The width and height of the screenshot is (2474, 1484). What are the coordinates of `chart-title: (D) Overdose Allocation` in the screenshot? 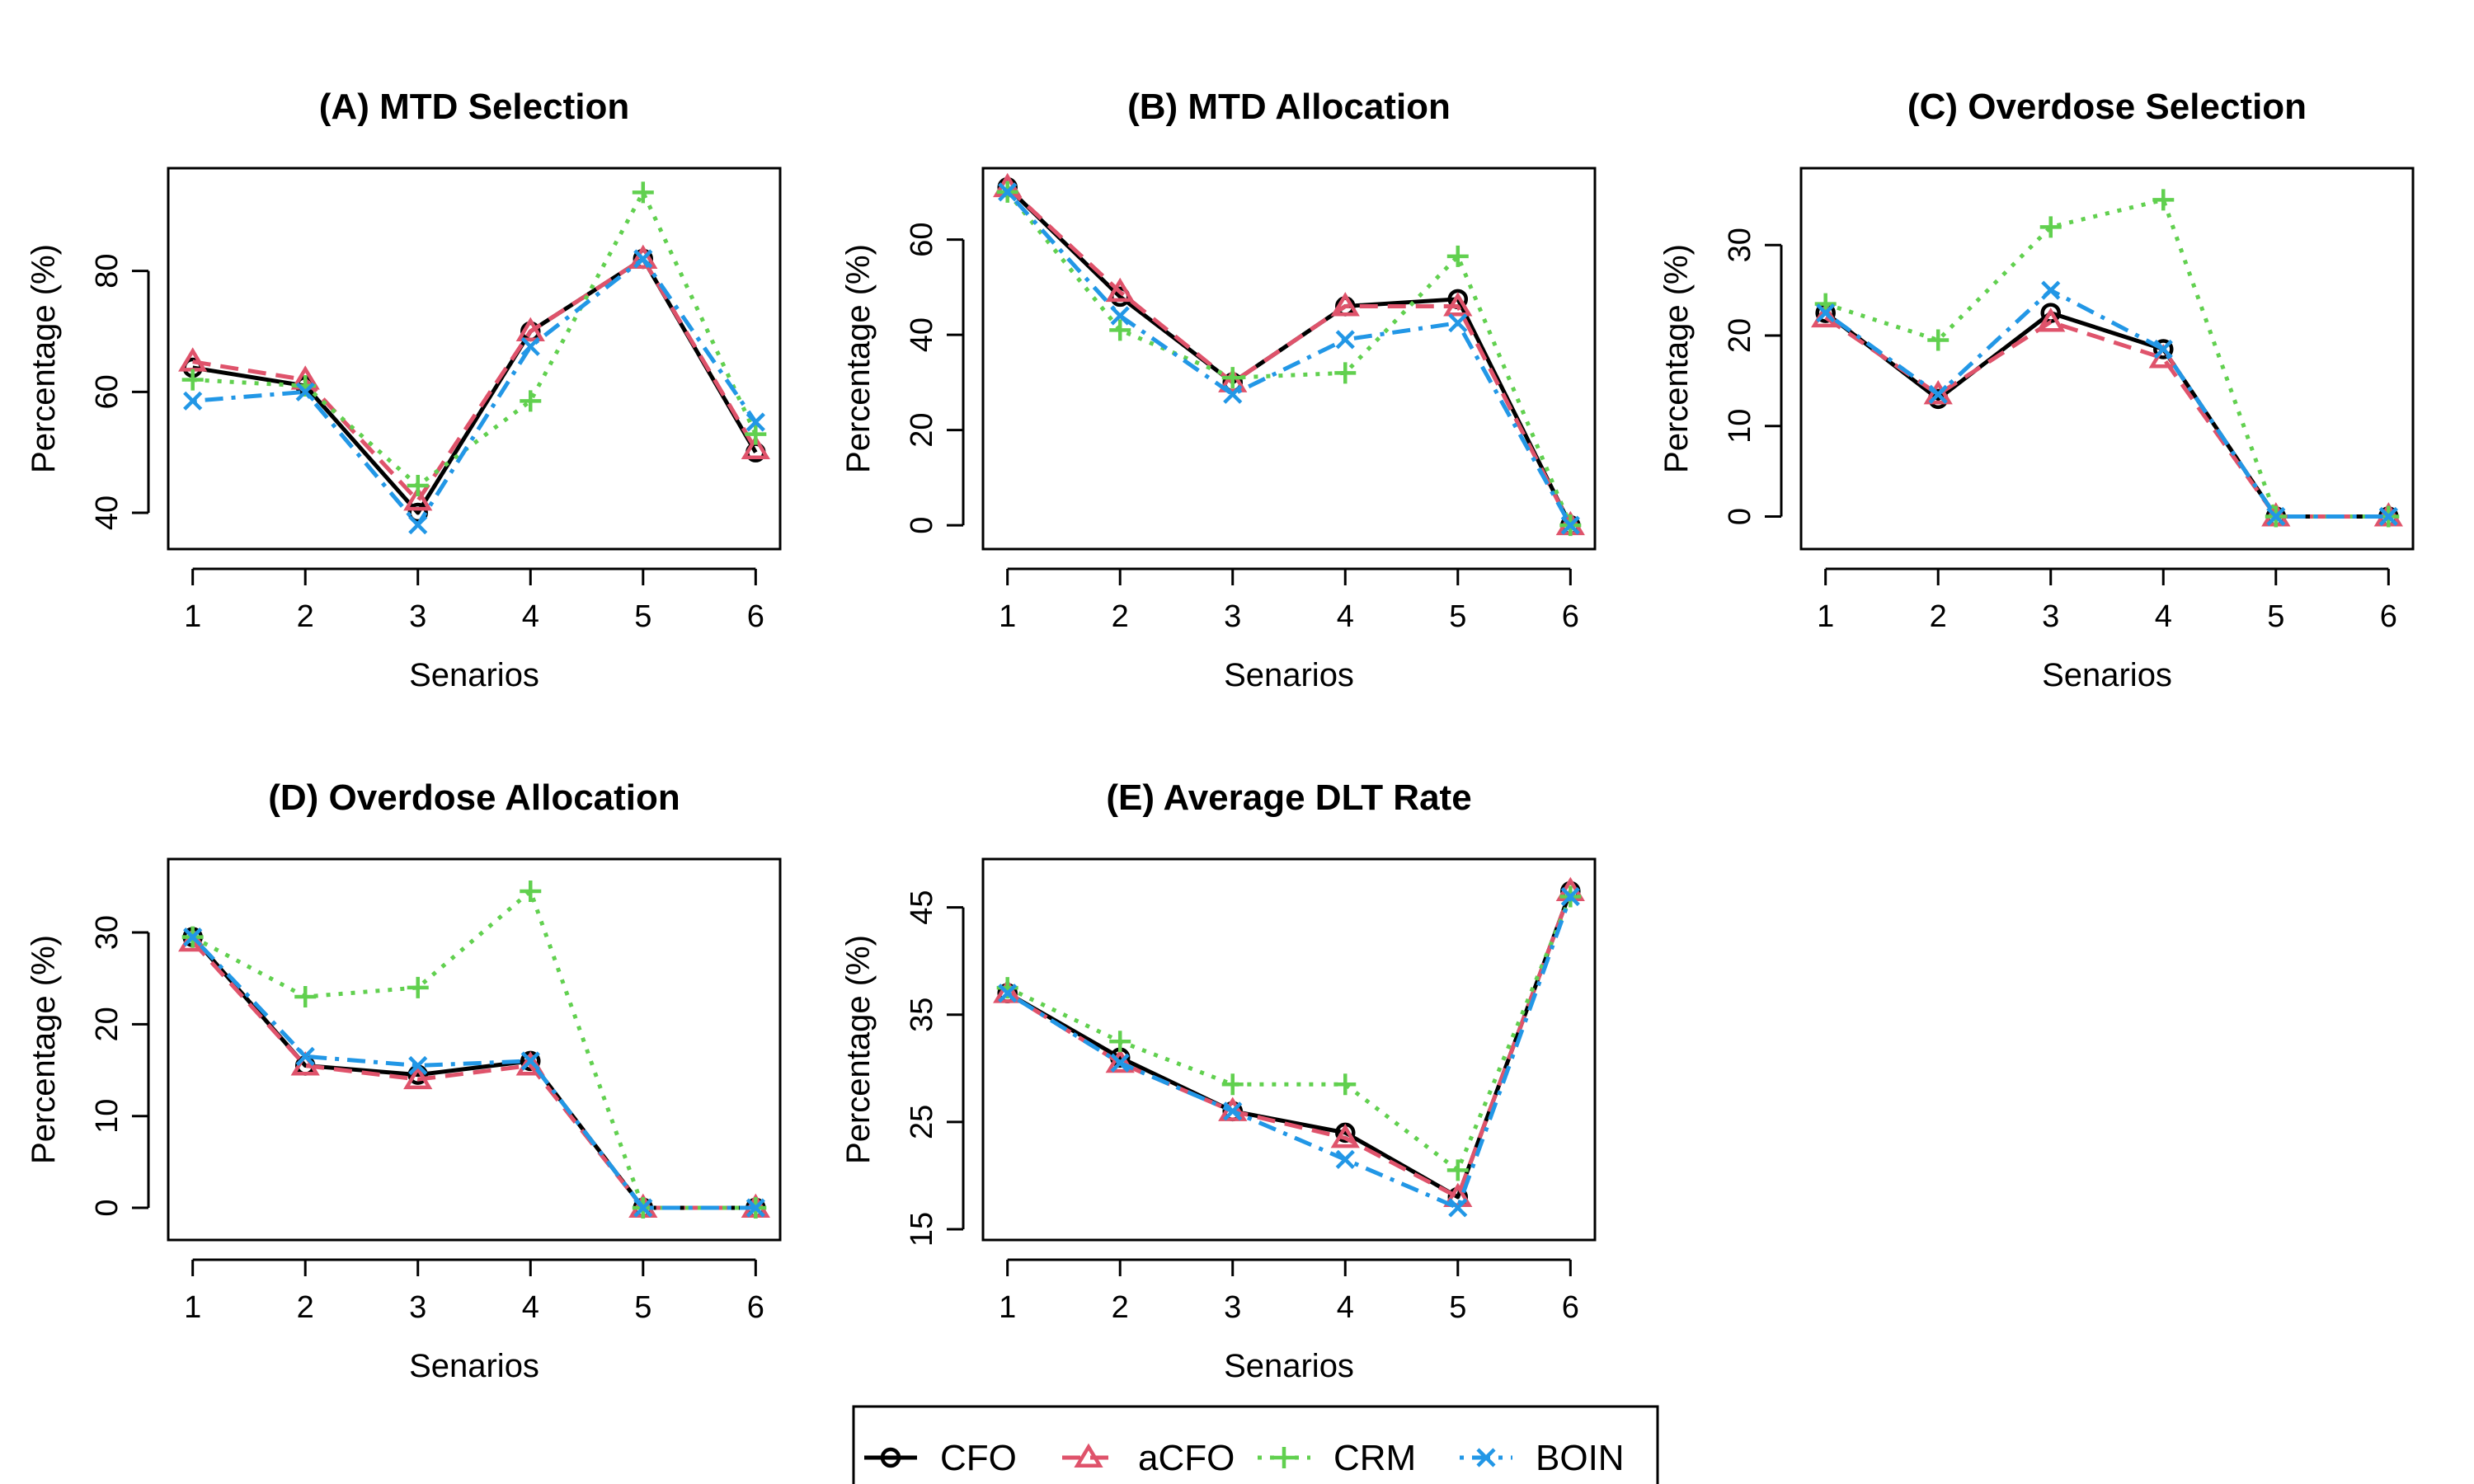 It's located at (474, 797).